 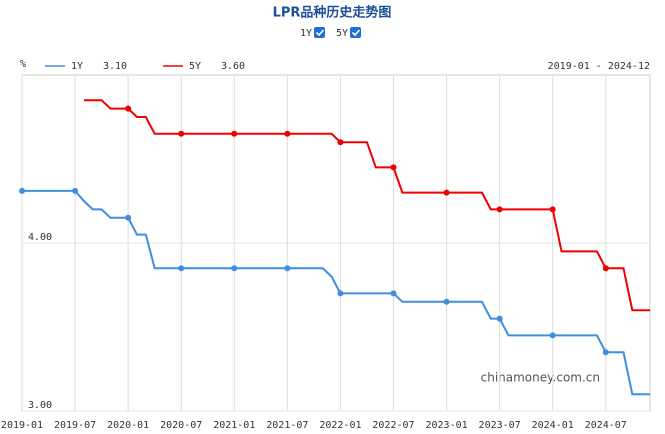 I want to click on toggle-label: 5Y, so click(x=342, y=33).